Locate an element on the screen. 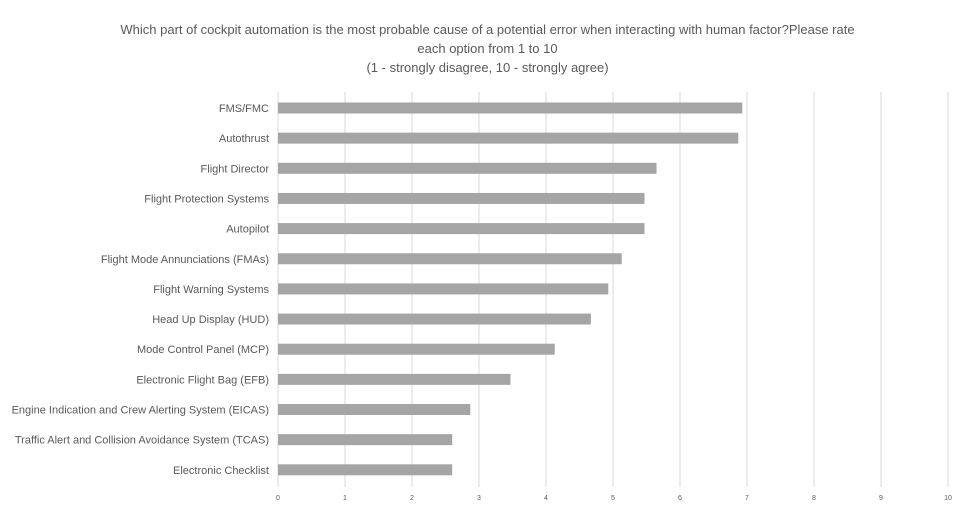  category-label: Autopilot is located at coordinates (247, 230).